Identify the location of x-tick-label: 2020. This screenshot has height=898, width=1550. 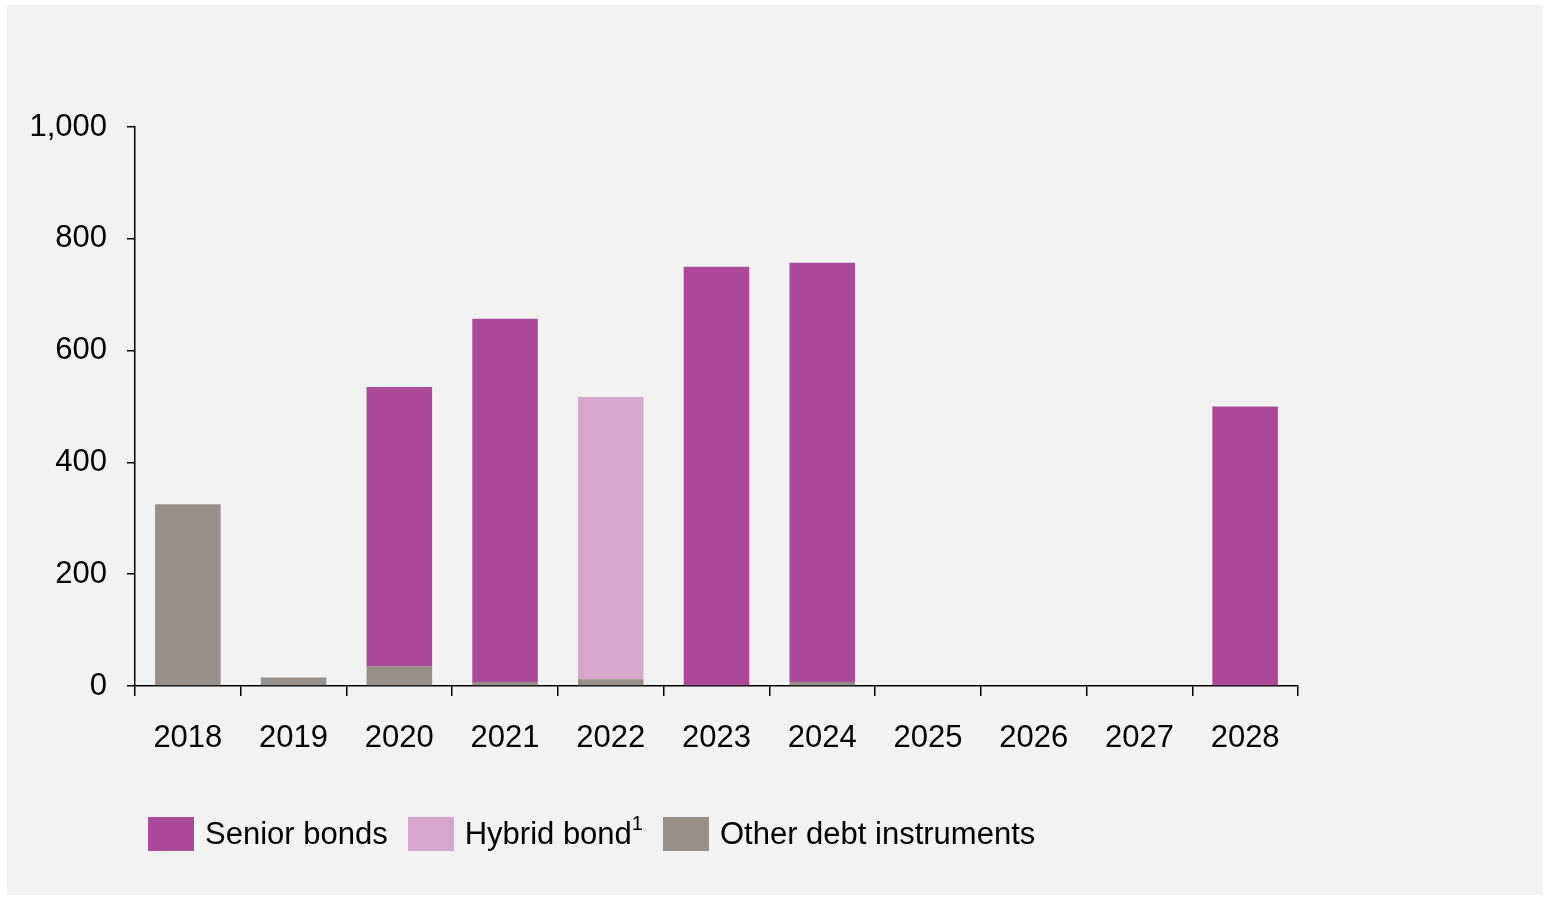
(399, 737).